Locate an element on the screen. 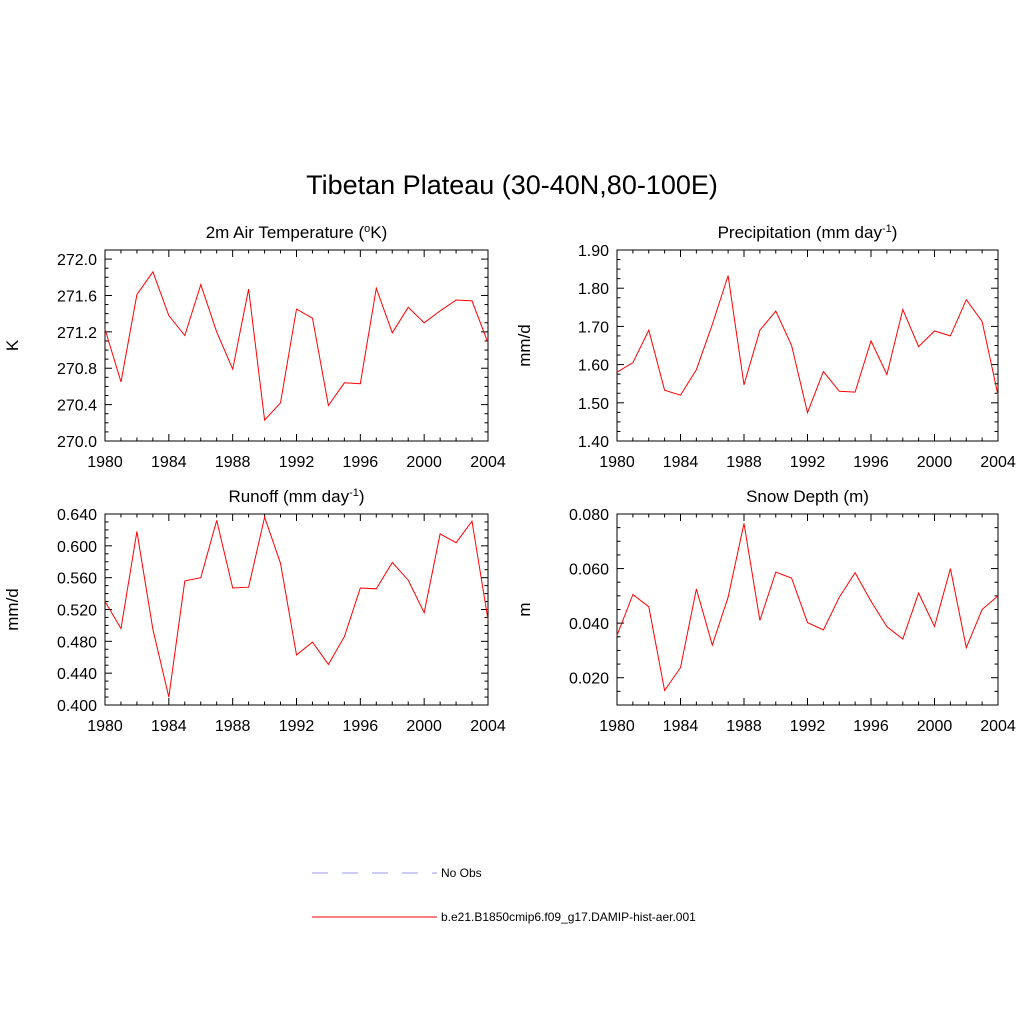 The image size is (1024, 1024). y-axis-label: m is located at coordinates (524, 609).